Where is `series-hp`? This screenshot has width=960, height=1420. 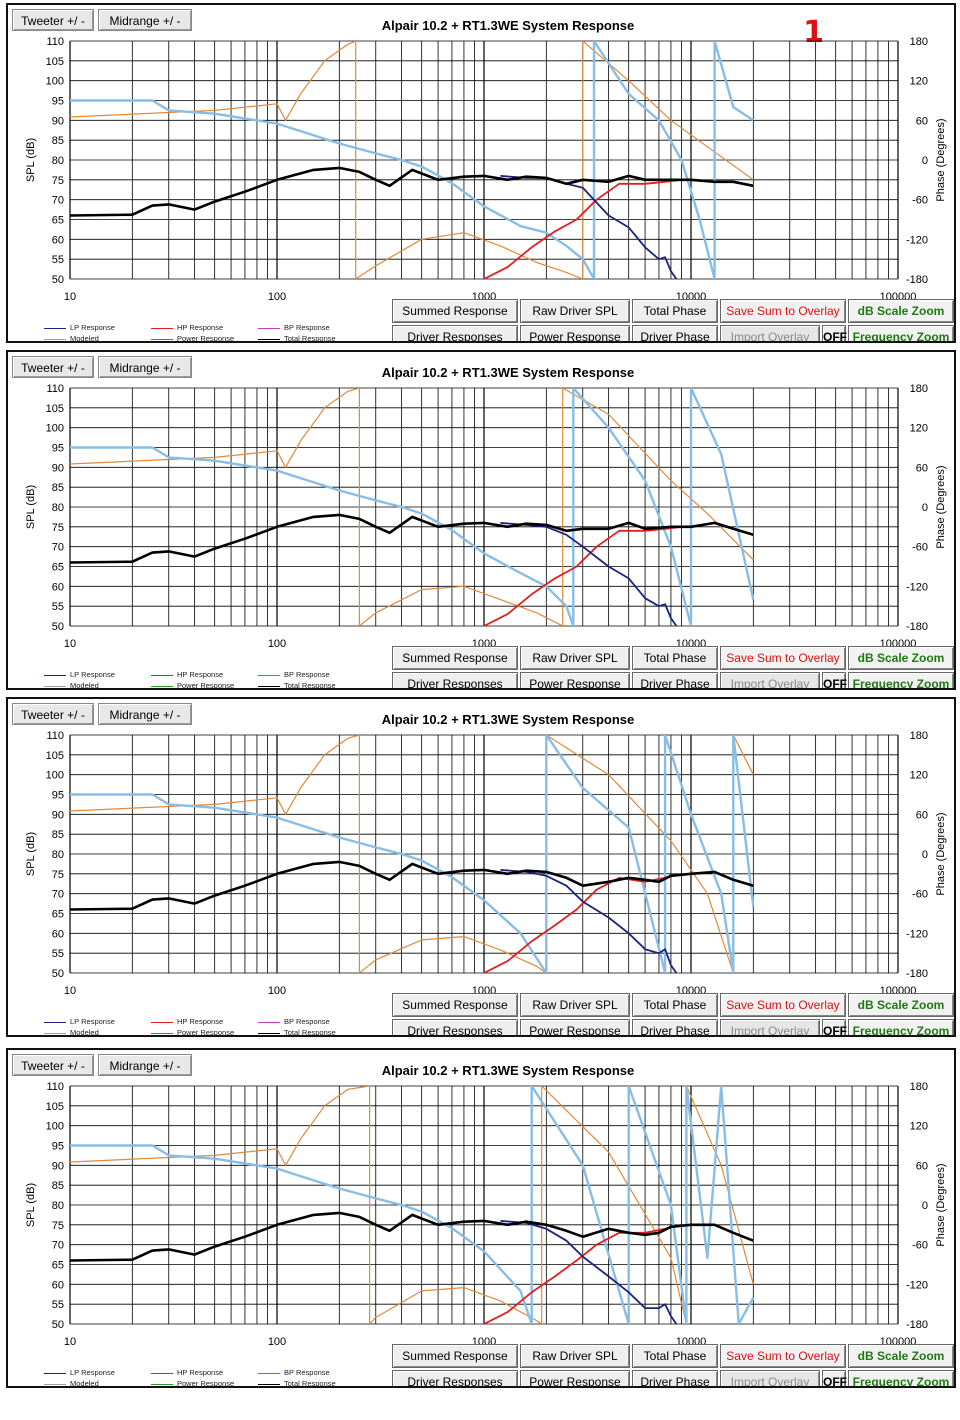 series-hp is located at coordinates (582, 228).